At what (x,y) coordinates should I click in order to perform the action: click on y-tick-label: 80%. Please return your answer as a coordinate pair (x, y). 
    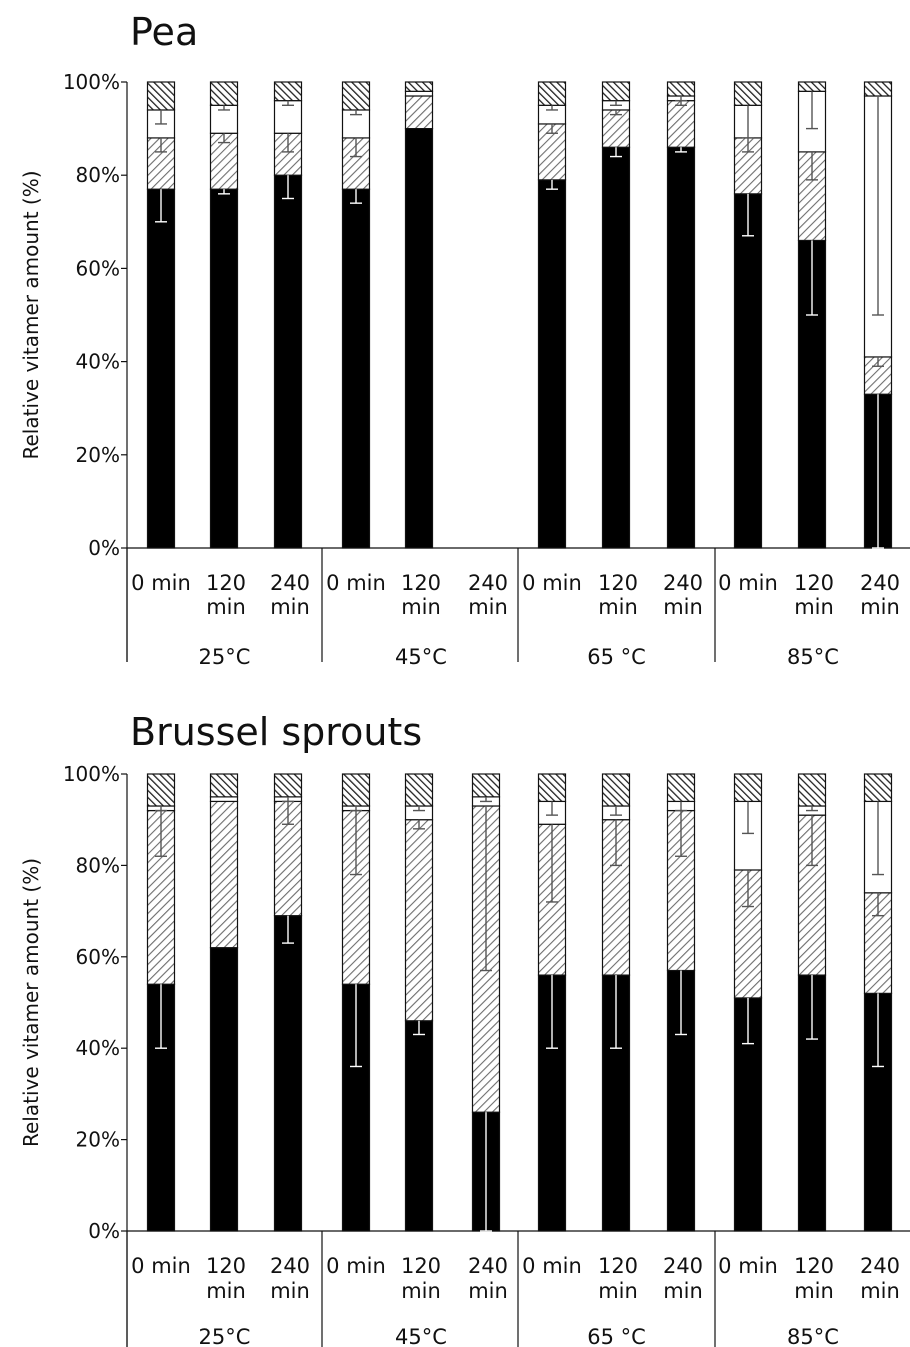
    Looking at the image, I should click on (98, 865).